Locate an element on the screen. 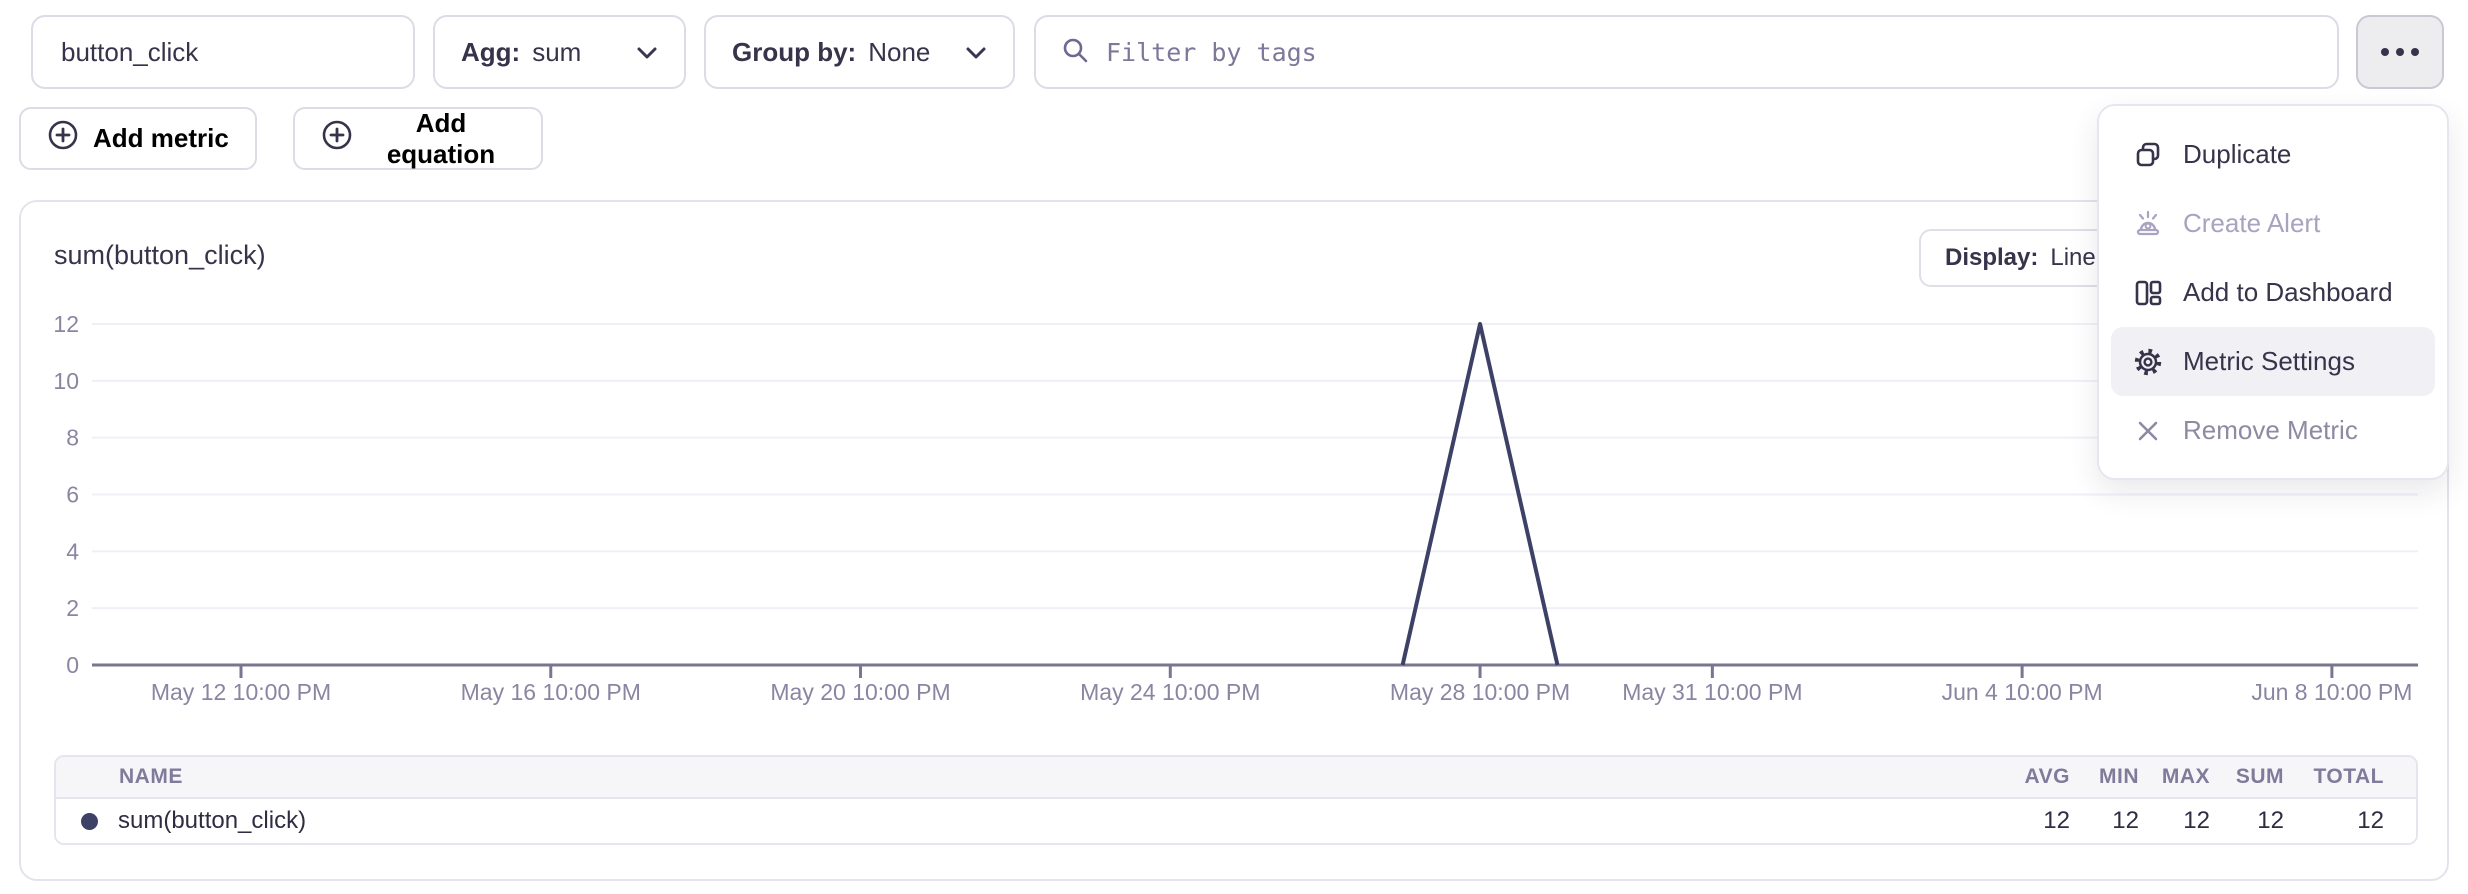 The height and width of the screenshot is (894, 2468). alert-icon is located at coordinates (2148, 224).